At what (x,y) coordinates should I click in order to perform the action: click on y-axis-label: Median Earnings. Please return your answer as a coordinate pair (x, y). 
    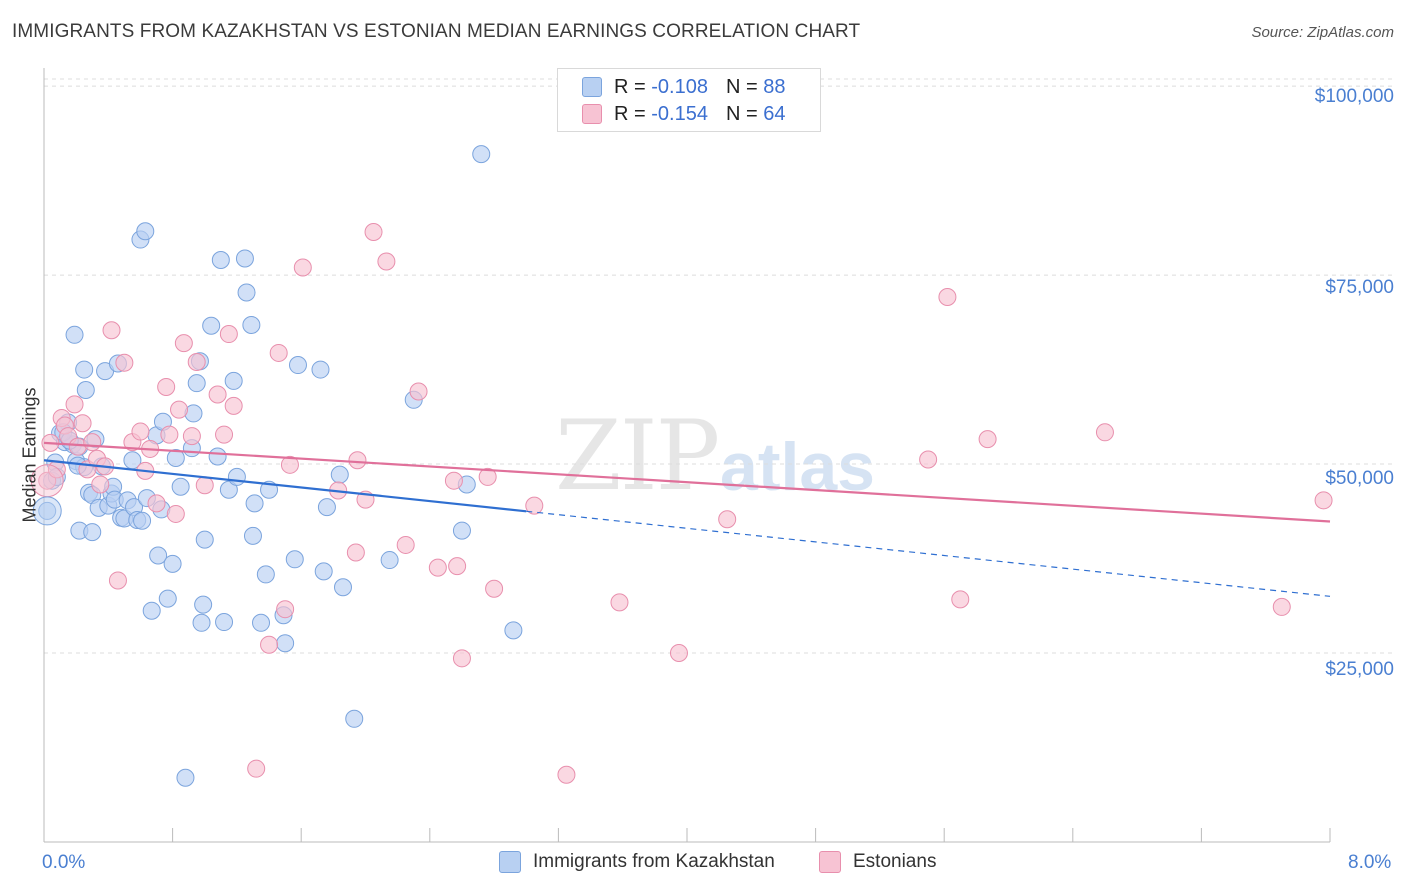
    Looking at the image, I should click on (29, 455).